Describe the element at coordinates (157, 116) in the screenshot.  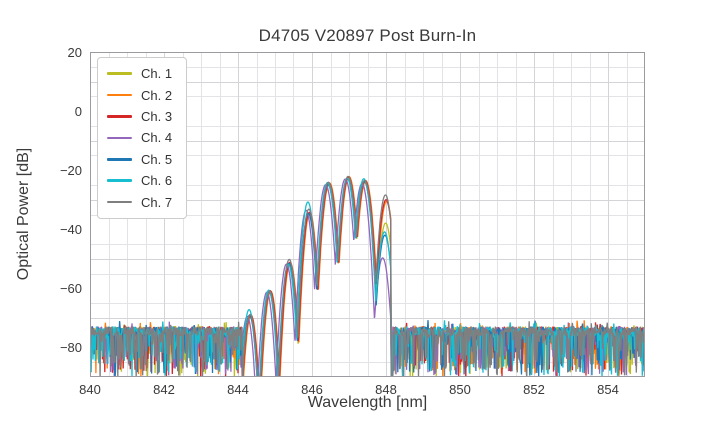
I see `legend-label: Ch. 3` at that location.